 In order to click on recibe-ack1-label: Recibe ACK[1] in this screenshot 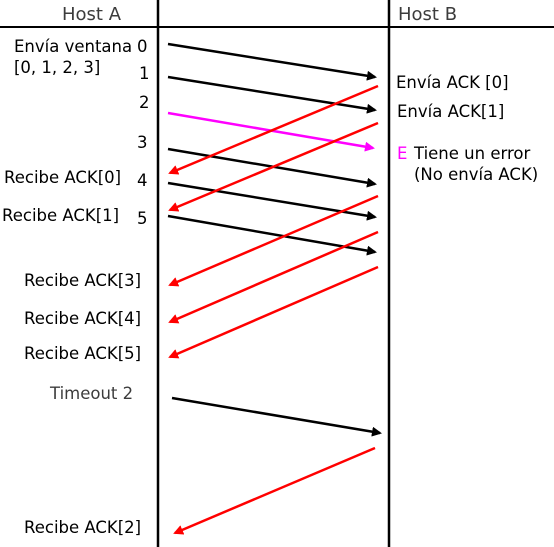, I will do `click(60, 215)`.